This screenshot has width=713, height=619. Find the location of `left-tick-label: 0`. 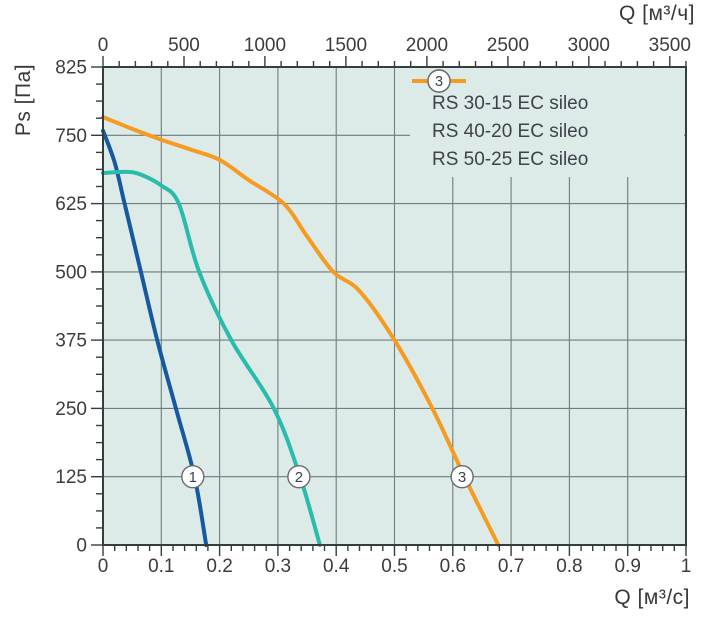

left-tick-label: 0 is located at coordinates (81, 546).